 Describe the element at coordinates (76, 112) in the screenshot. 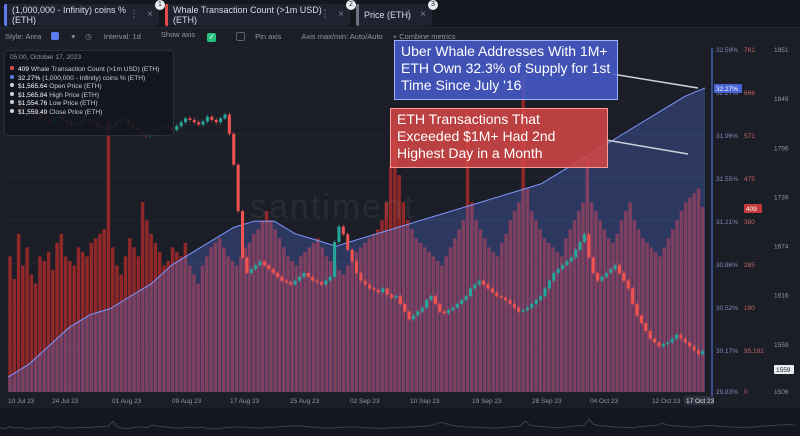

I see `legend-label: Close Price (ETH)` at that location.